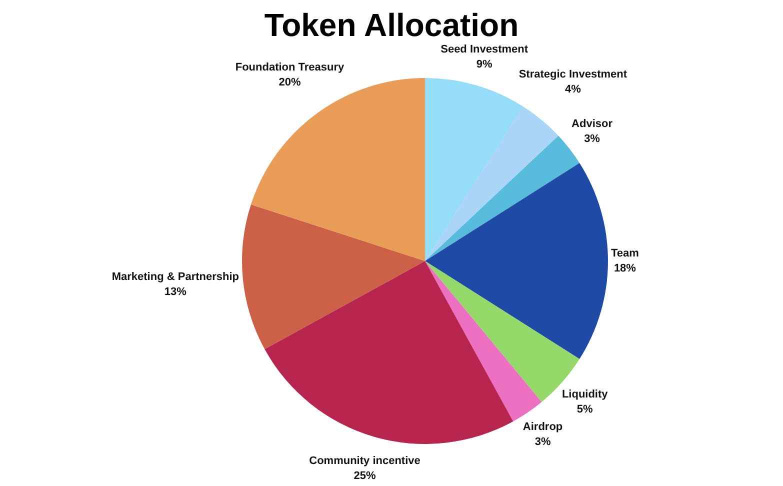 The image size is (783, 486). Describe the element at coordinates (289, 82) in the screenshot. I see `data-label: 20%` at that location.